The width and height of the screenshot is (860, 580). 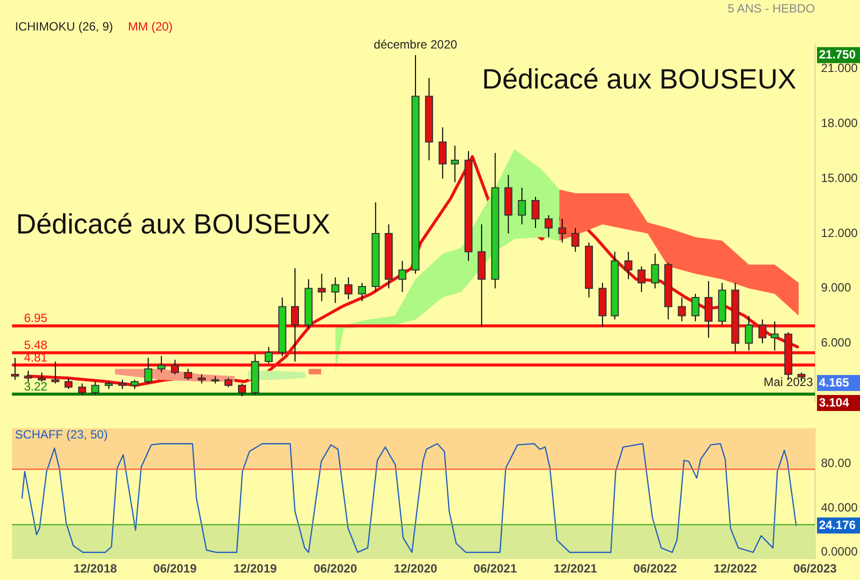 What do you see at coordinates (36, 386) in the screenshot?
I see `ref-line-label: 3.22` at bounding box center [36, 386].